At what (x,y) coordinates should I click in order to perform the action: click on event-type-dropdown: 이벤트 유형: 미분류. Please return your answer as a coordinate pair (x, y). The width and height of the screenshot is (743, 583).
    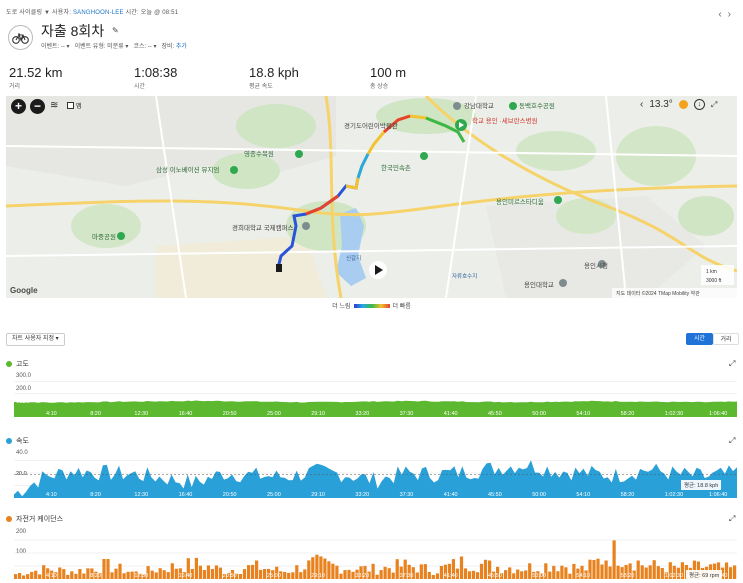
    Looking at the image, I should click on (99, 47).